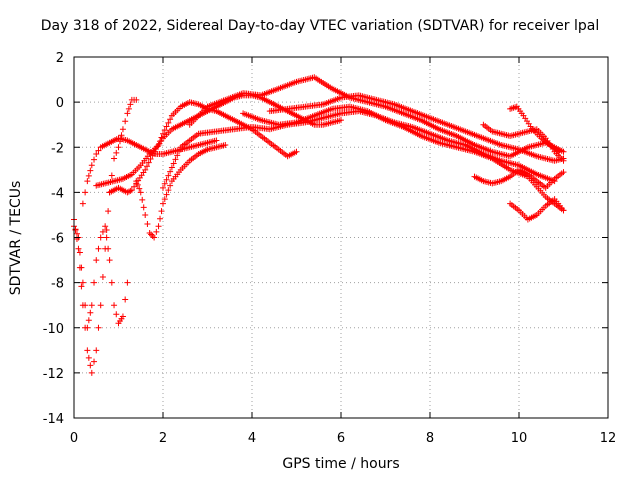 The image size is (640, 480). I want to click on x-tick-label: 2, so click(163, 438).